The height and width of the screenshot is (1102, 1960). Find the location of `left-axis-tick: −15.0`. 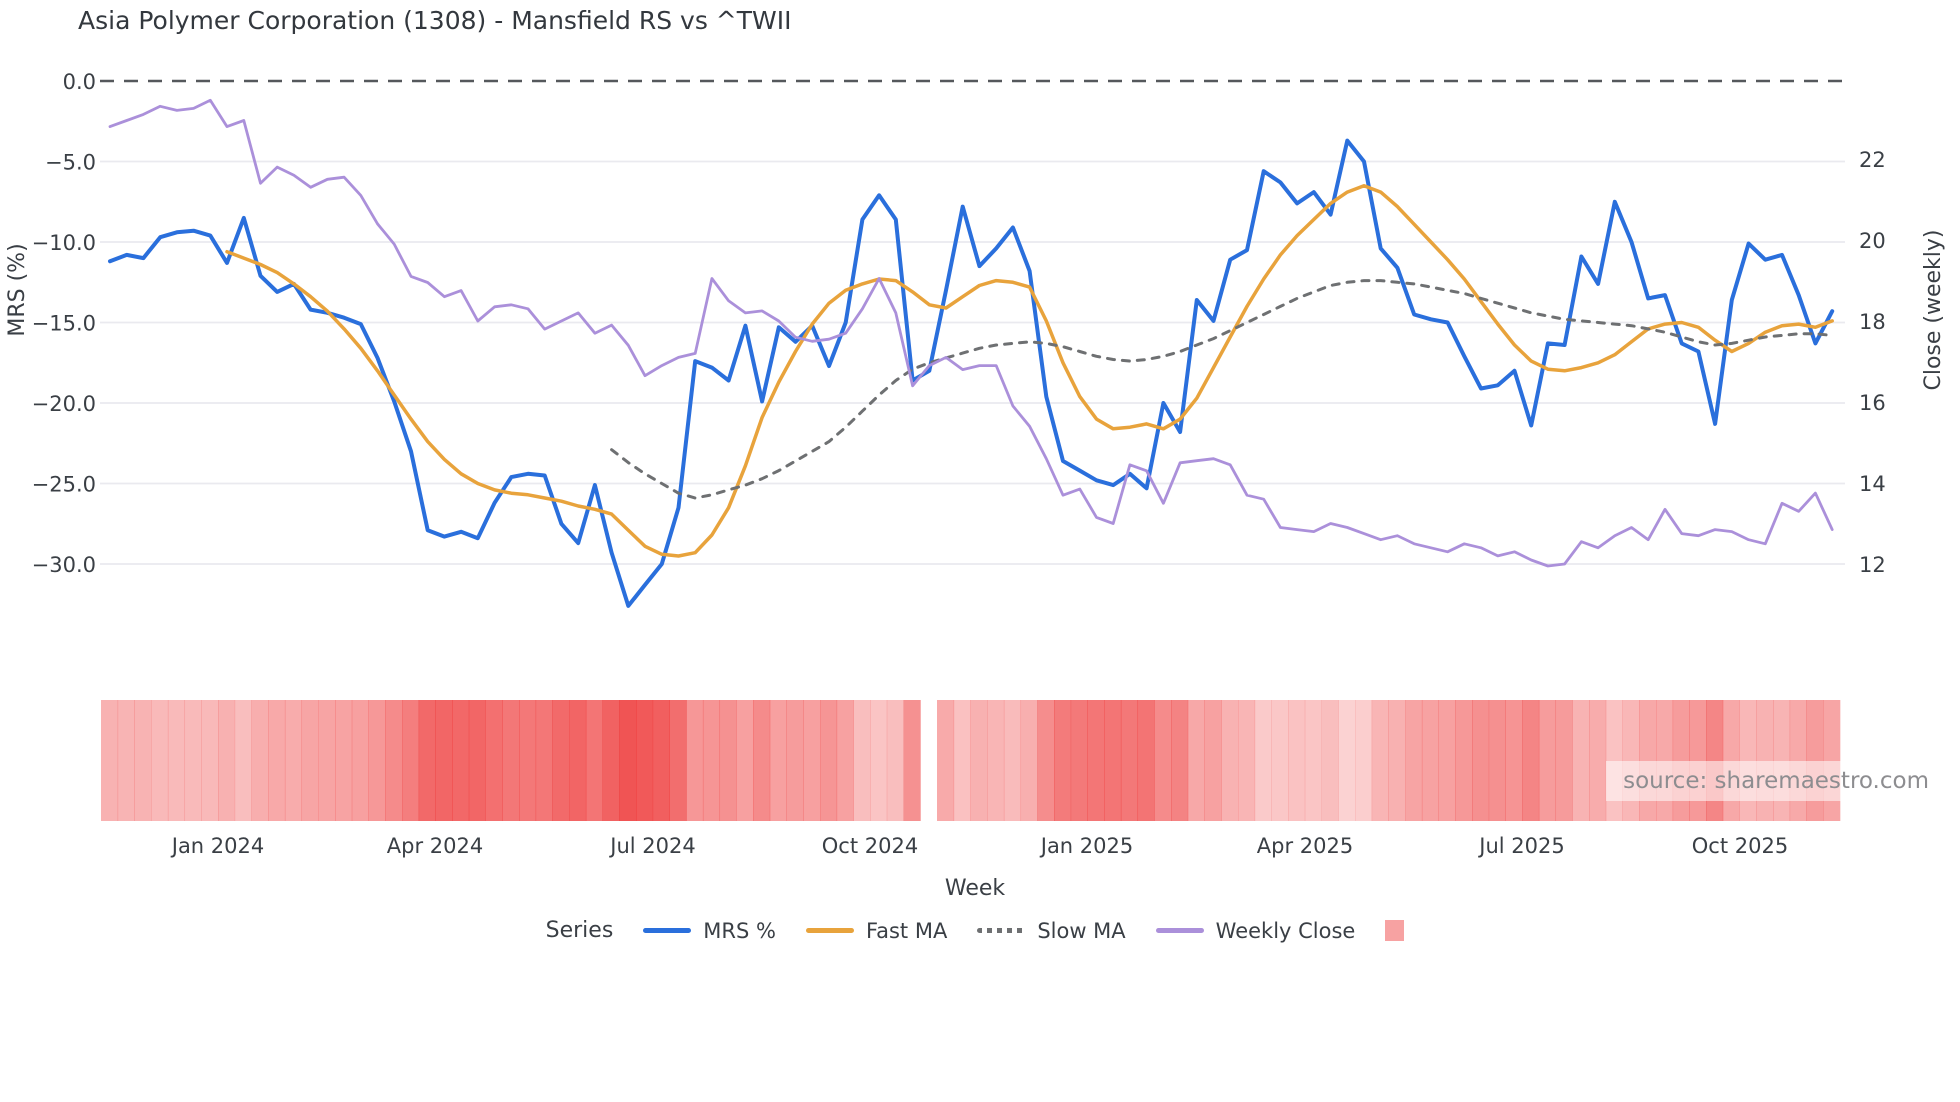

left-axis-tick: −15.0 is located at coordinates (64, 324).